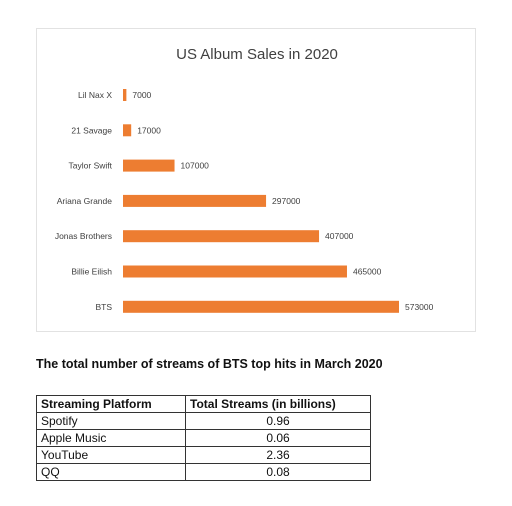  Describe the element at coordinates (103, 307) in the screenshot. I see `category-label: BTS` at that location.